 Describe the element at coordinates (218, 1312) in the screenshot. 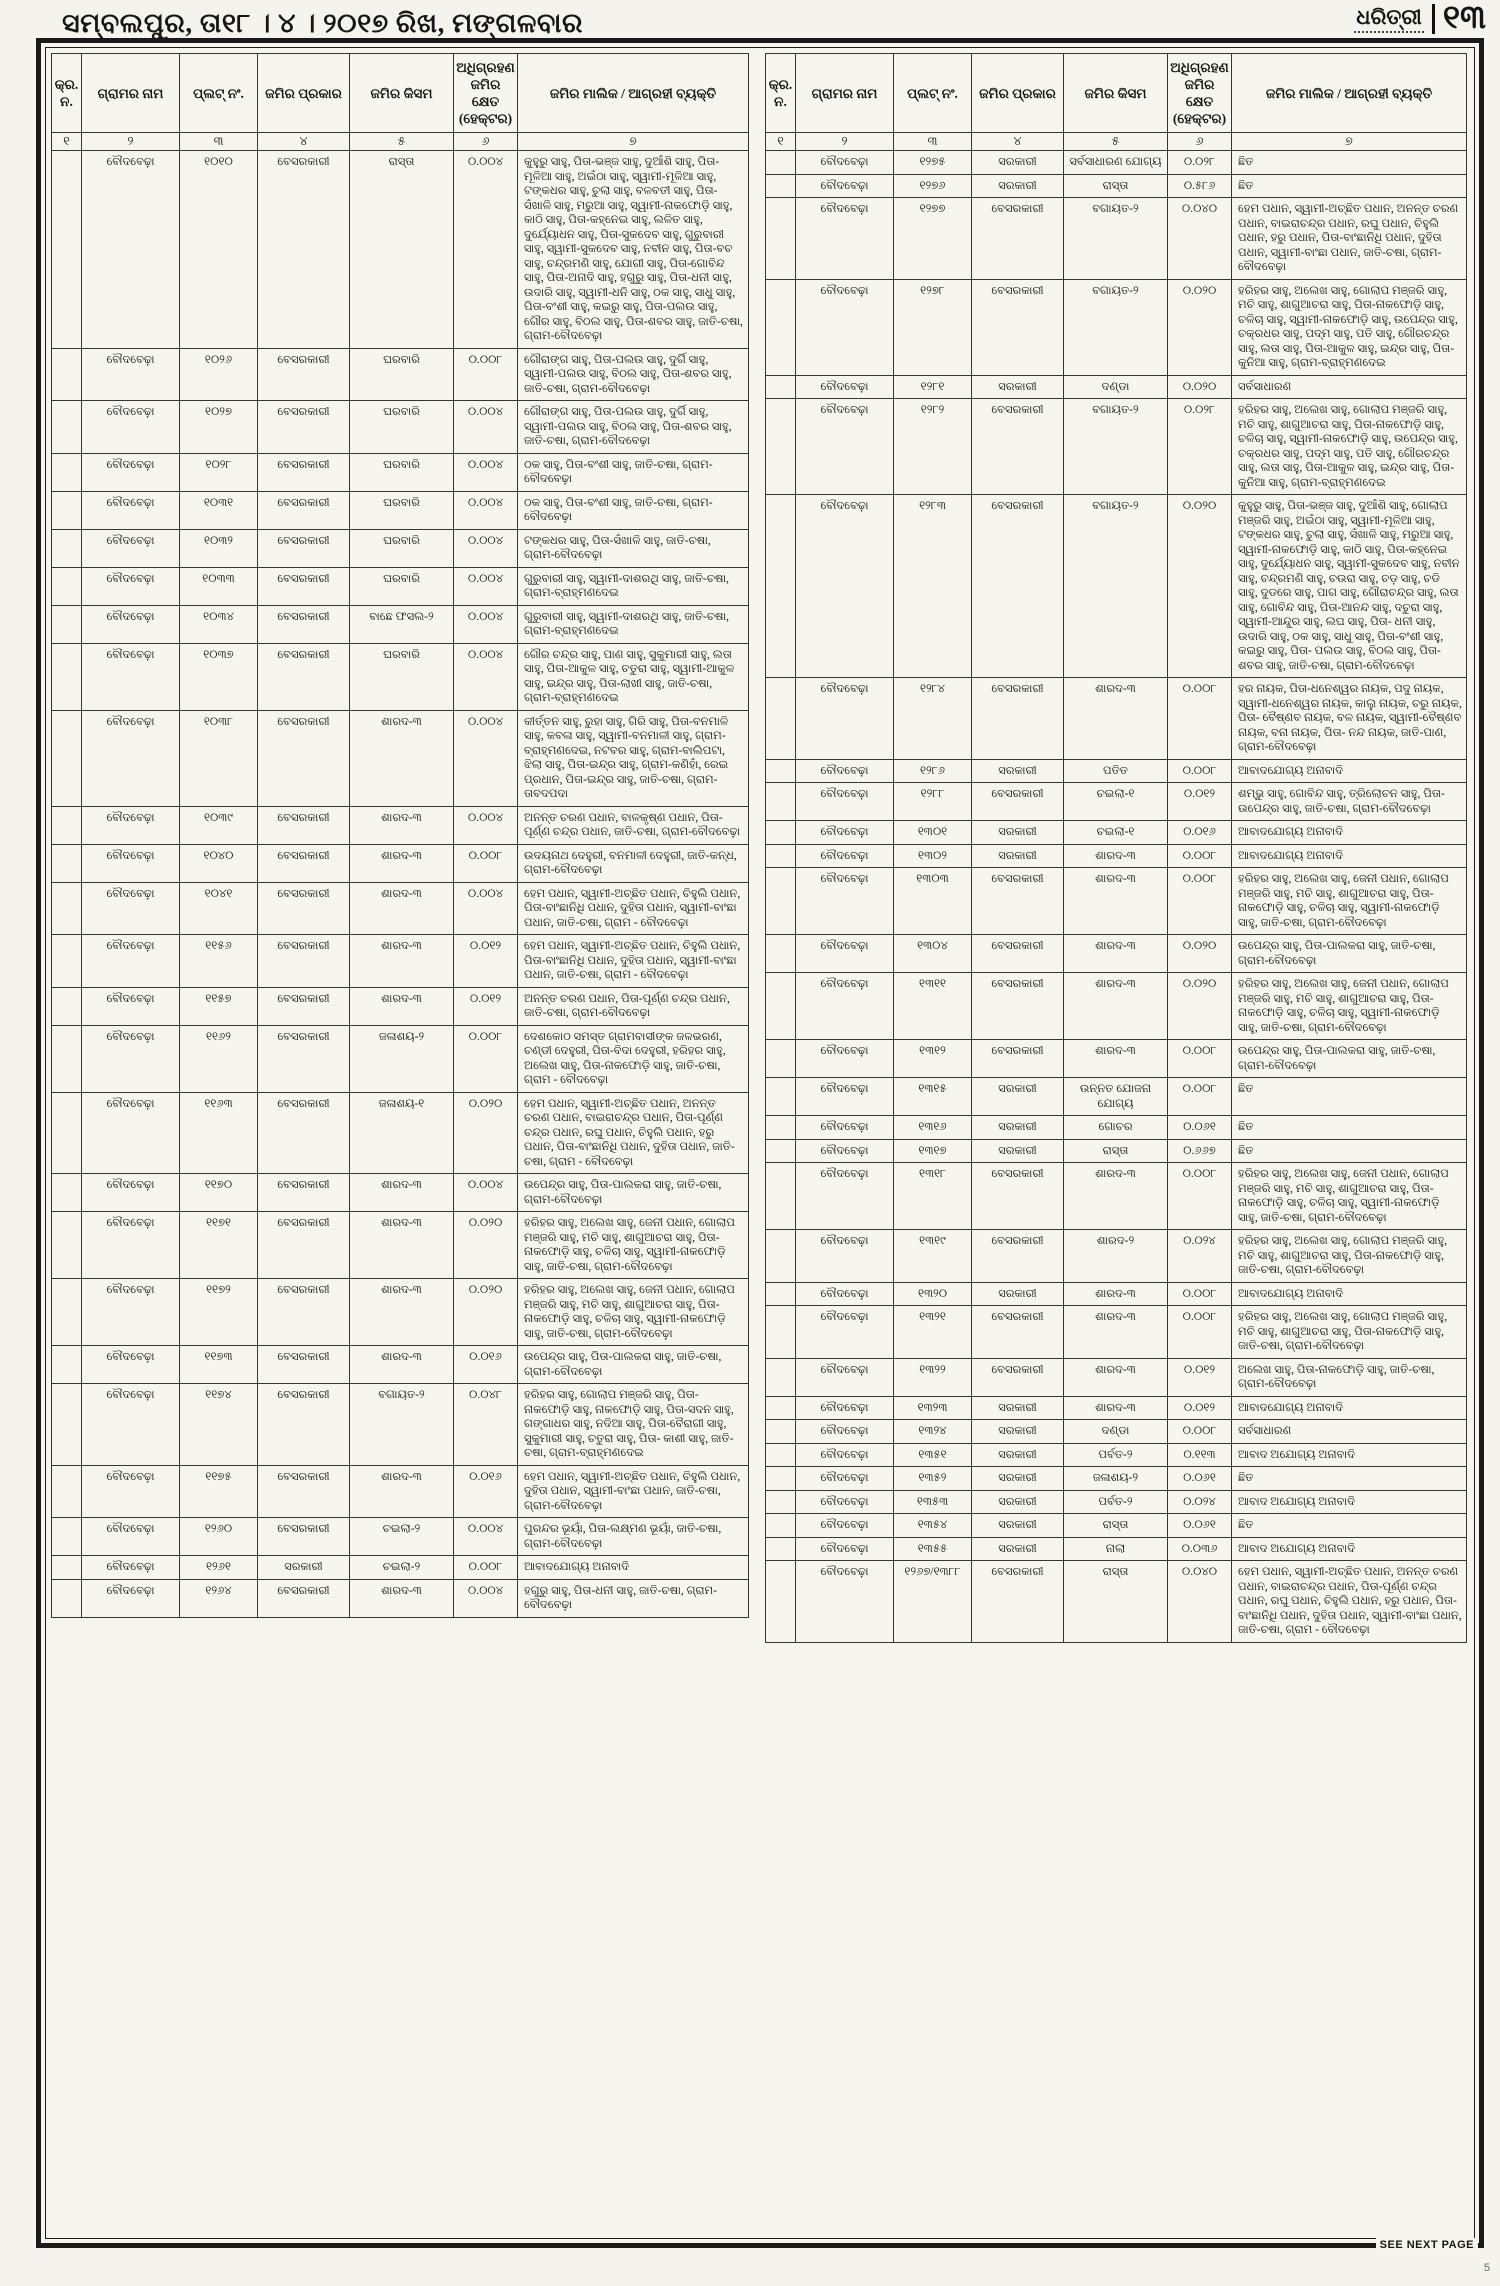

I see `plot-number-cell: ୧୧୭୨` at that location.